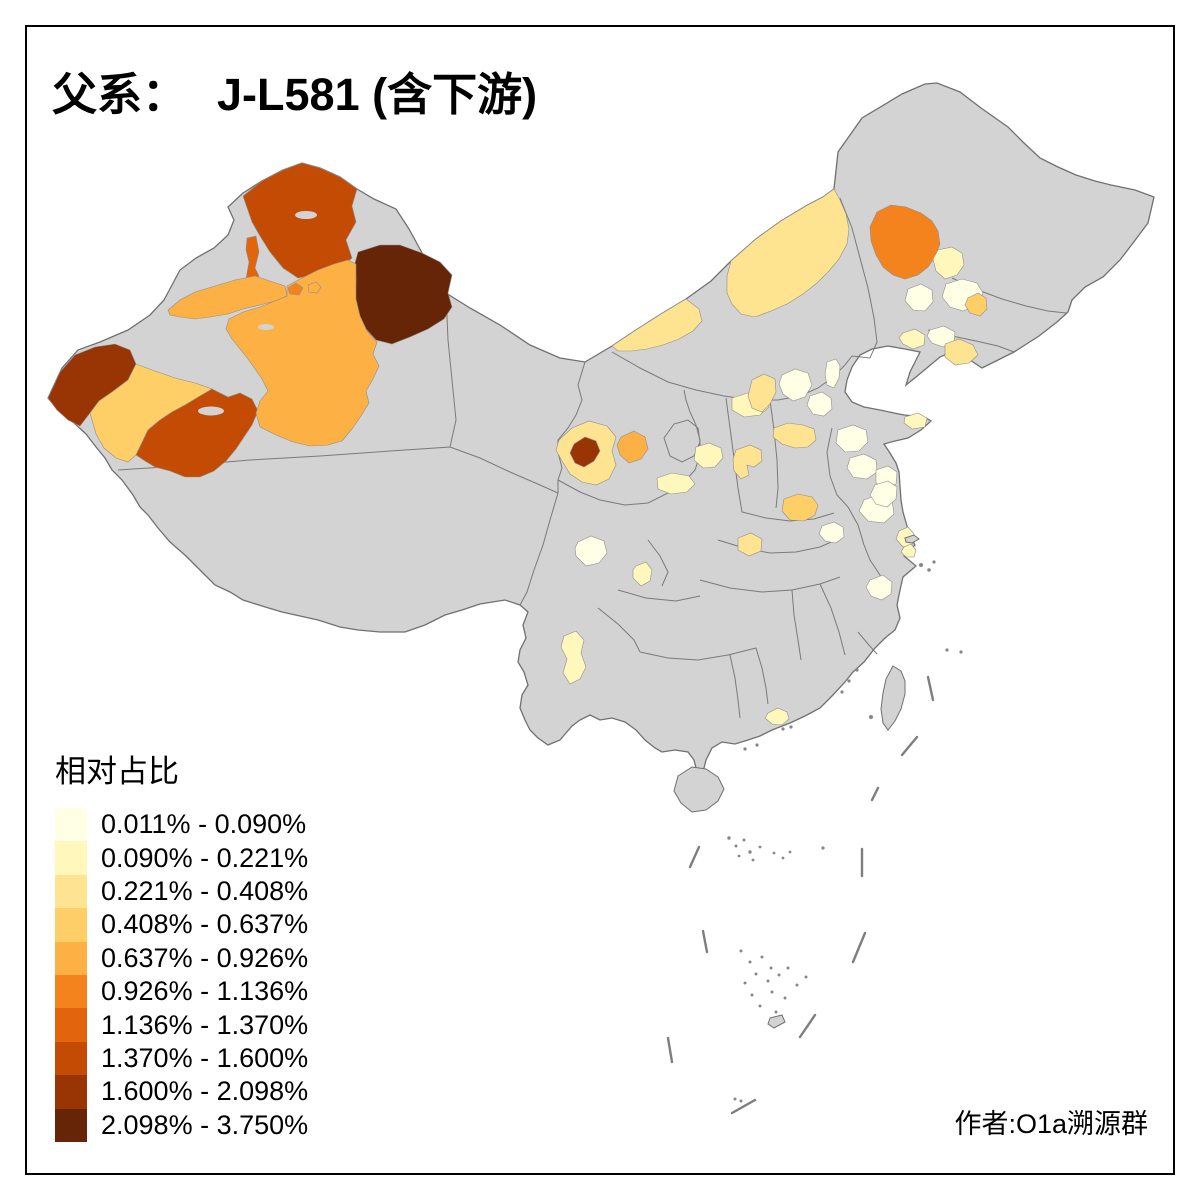  What do you see at coordinates (197, 433) in the screenshot?
I see `region-xinjiang-hotan` at bounding box center [197, 433].